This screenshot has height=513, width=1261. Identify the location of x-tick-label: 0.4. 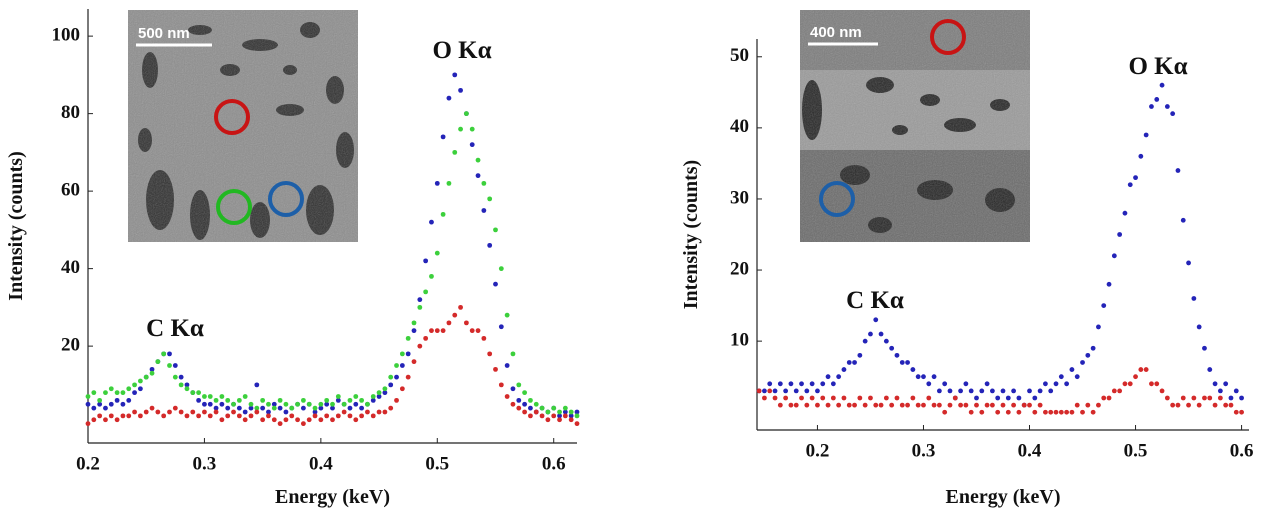
(1030, 450).